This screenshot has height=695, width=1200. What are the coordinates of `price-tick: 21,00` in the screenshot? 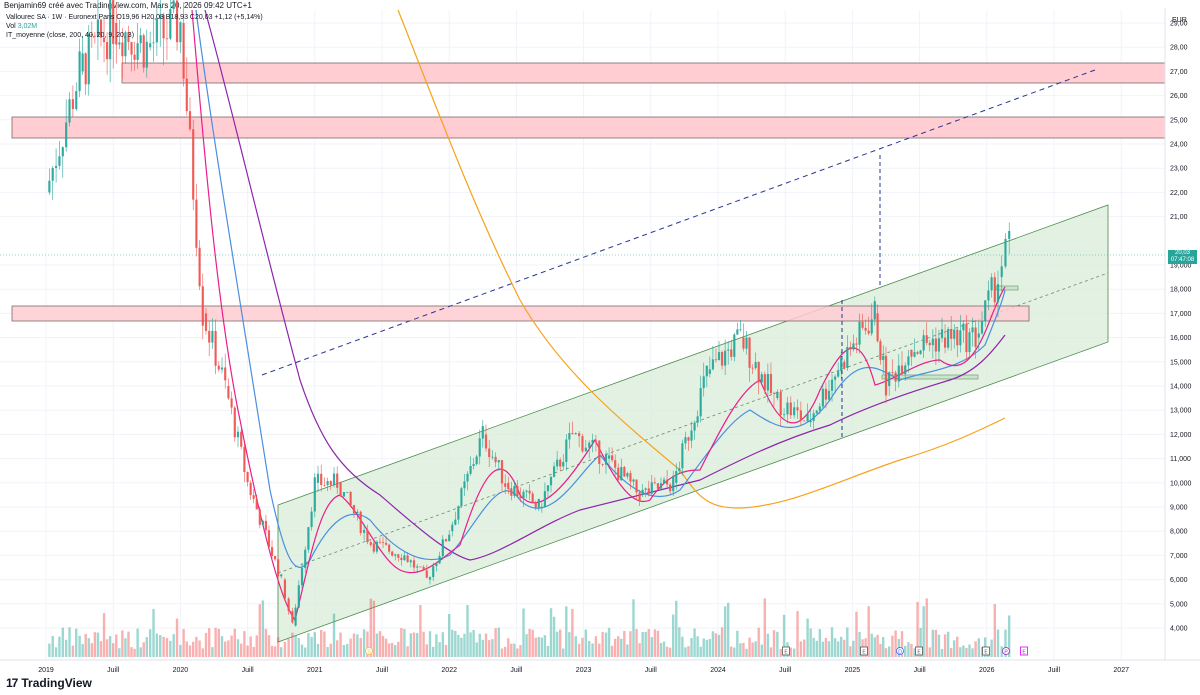 It's located at (1179, 217).